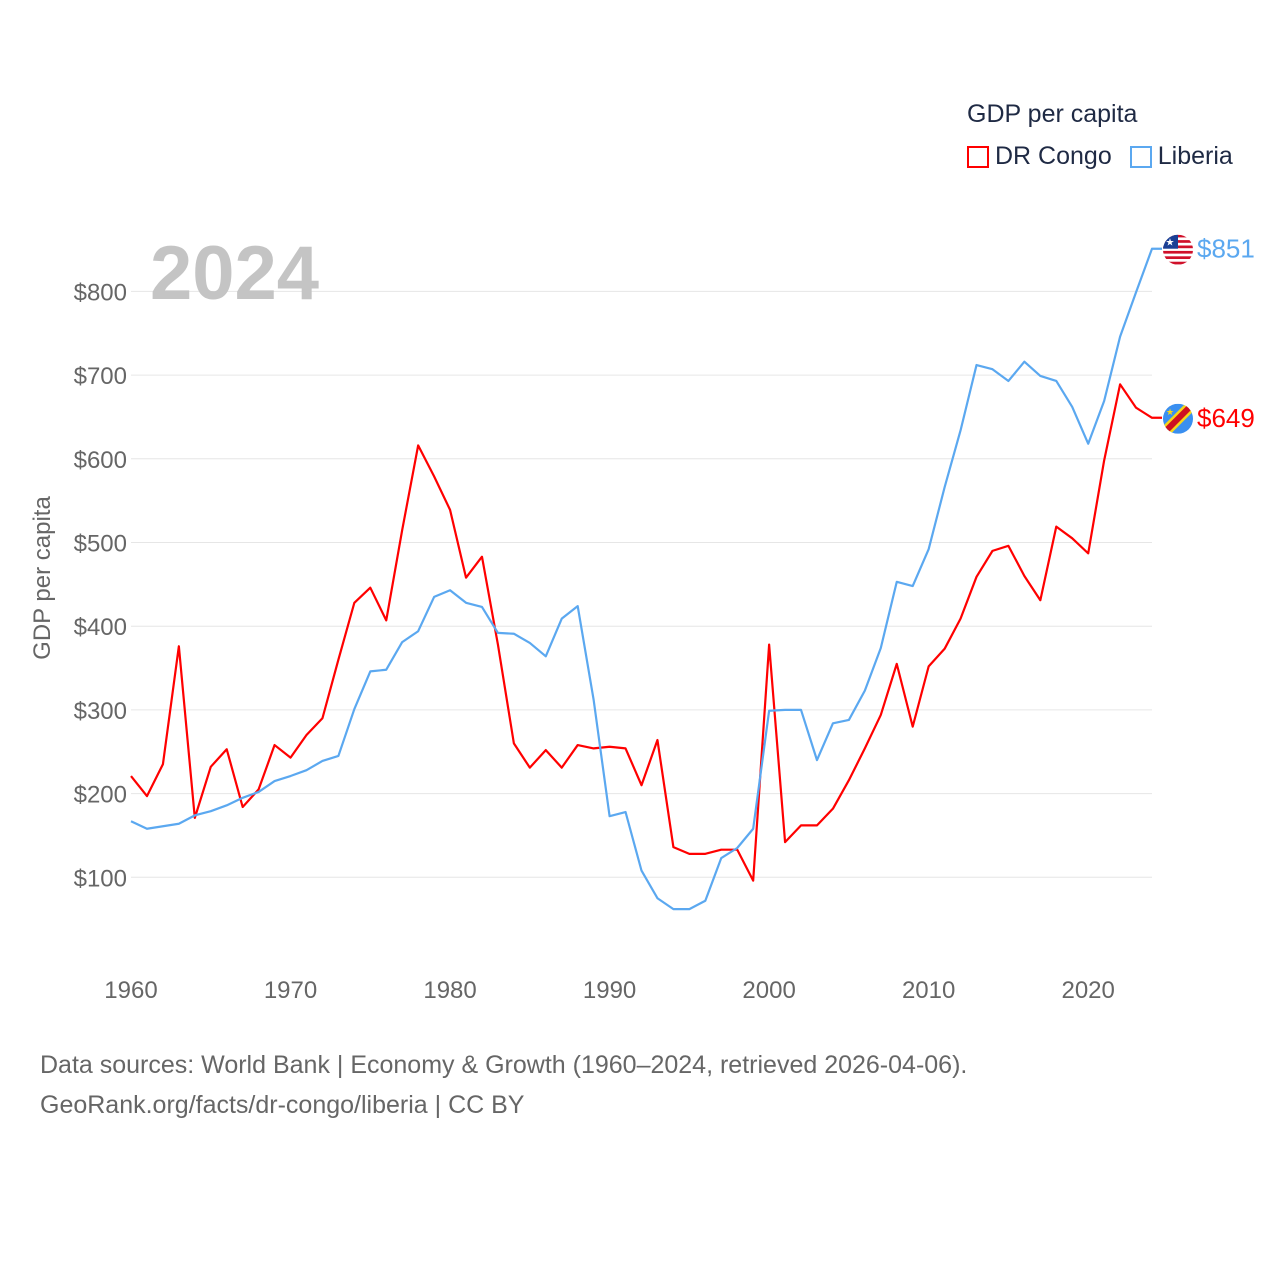  I want to click on y-tick-label: $400, so click(100, 627).